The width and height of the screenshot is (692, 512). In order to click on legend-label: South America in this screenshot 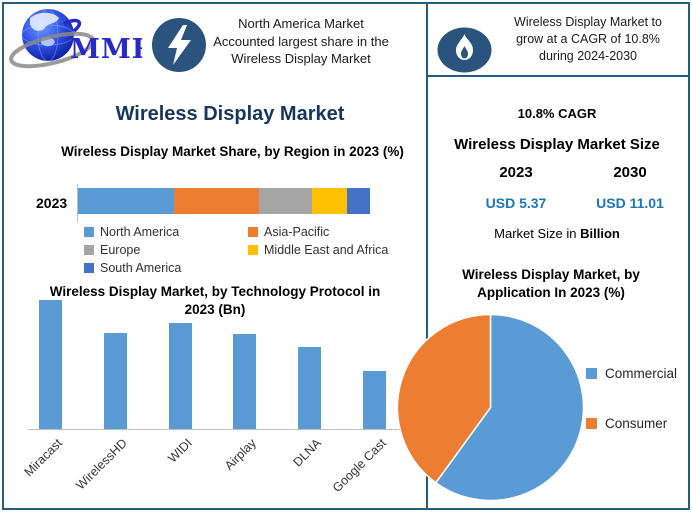, I will do `click(141, 268)`.